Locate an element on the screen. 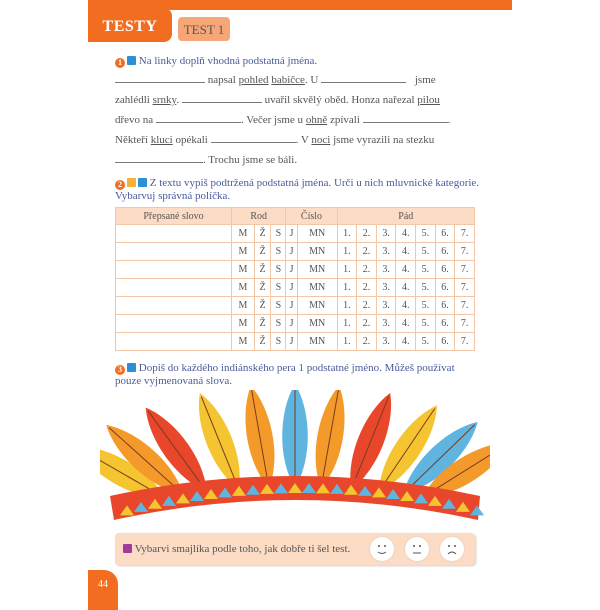 Image resolution: width=600 pixels, height=610 pixels. sad-face-icon is located at coordinates (452, 549).